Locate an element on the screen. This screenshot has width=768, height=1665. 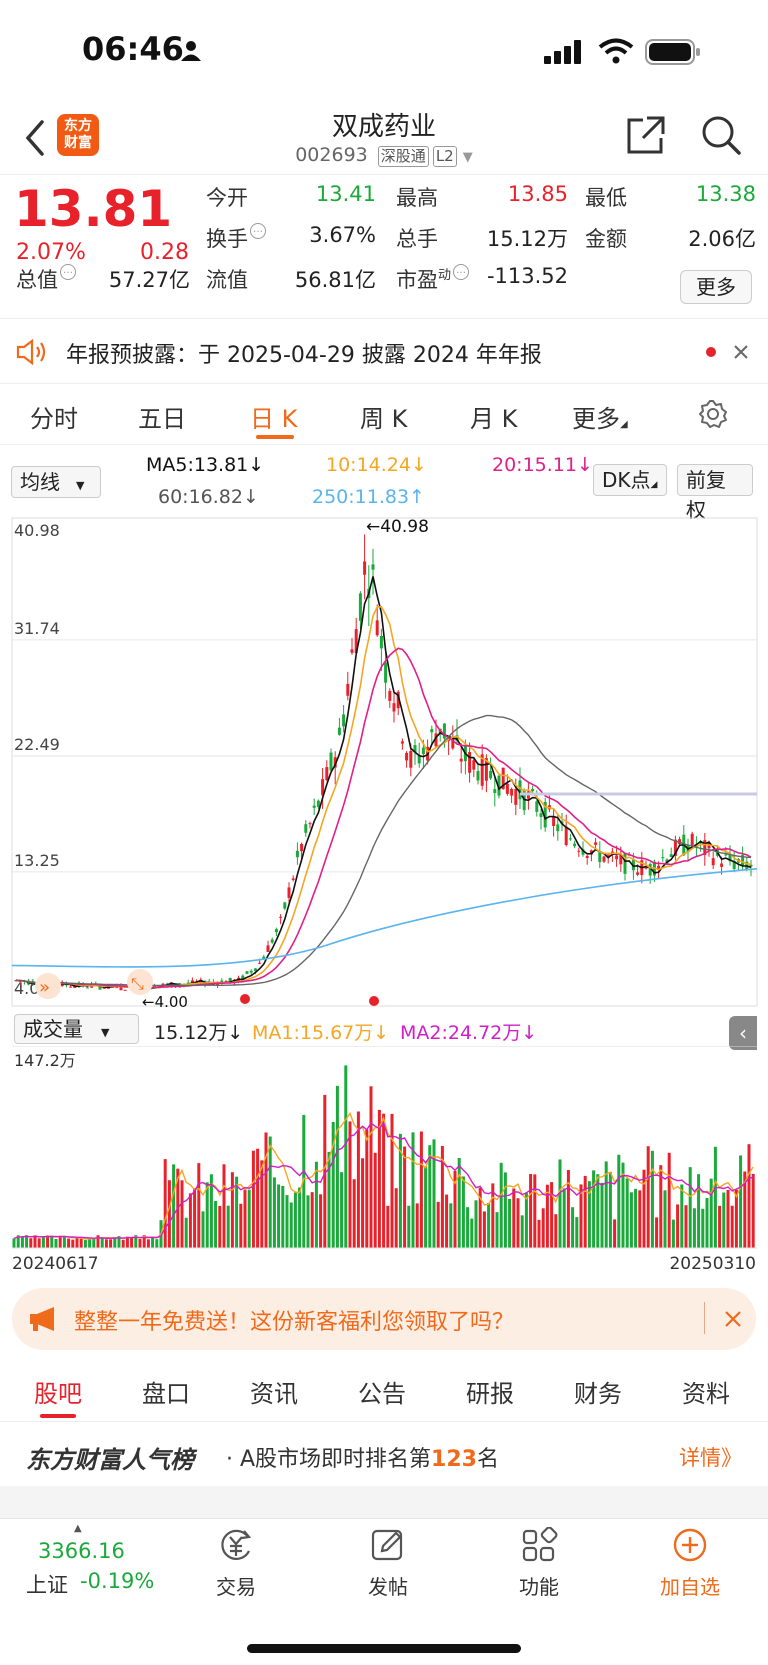
mcap-value: 57.27亿 is located at coordinates (149, 280).